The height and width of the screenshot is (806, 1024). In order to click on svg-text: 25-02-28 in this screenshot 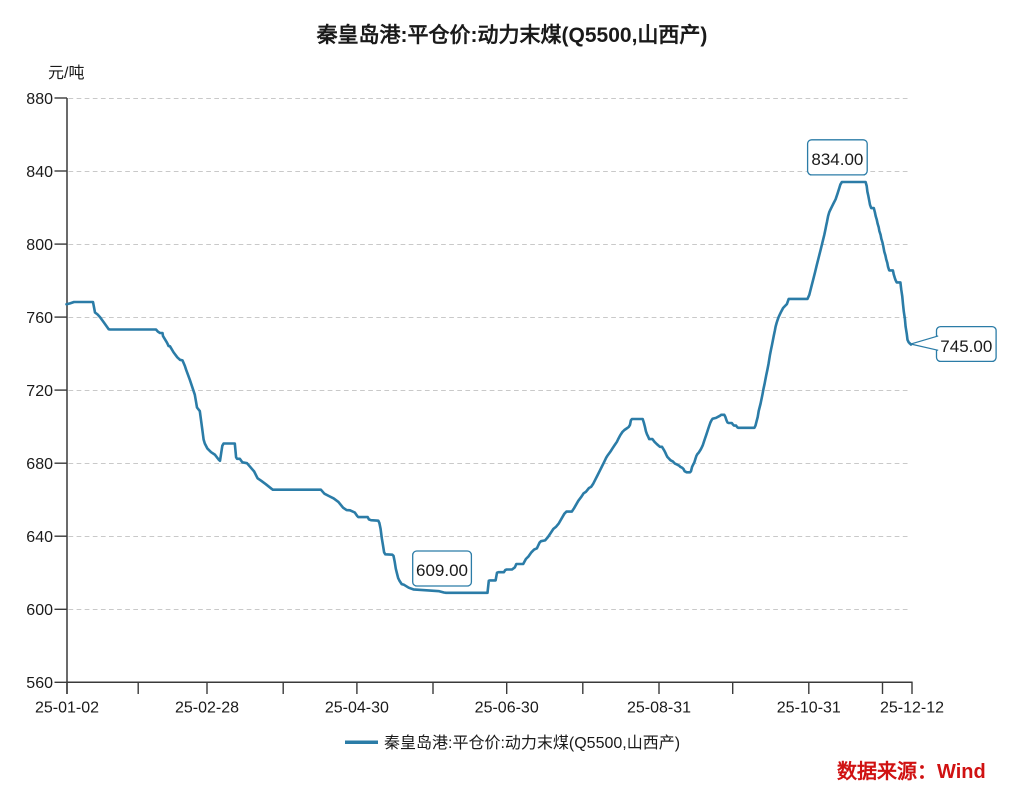, I will do `click(207, 708)`.